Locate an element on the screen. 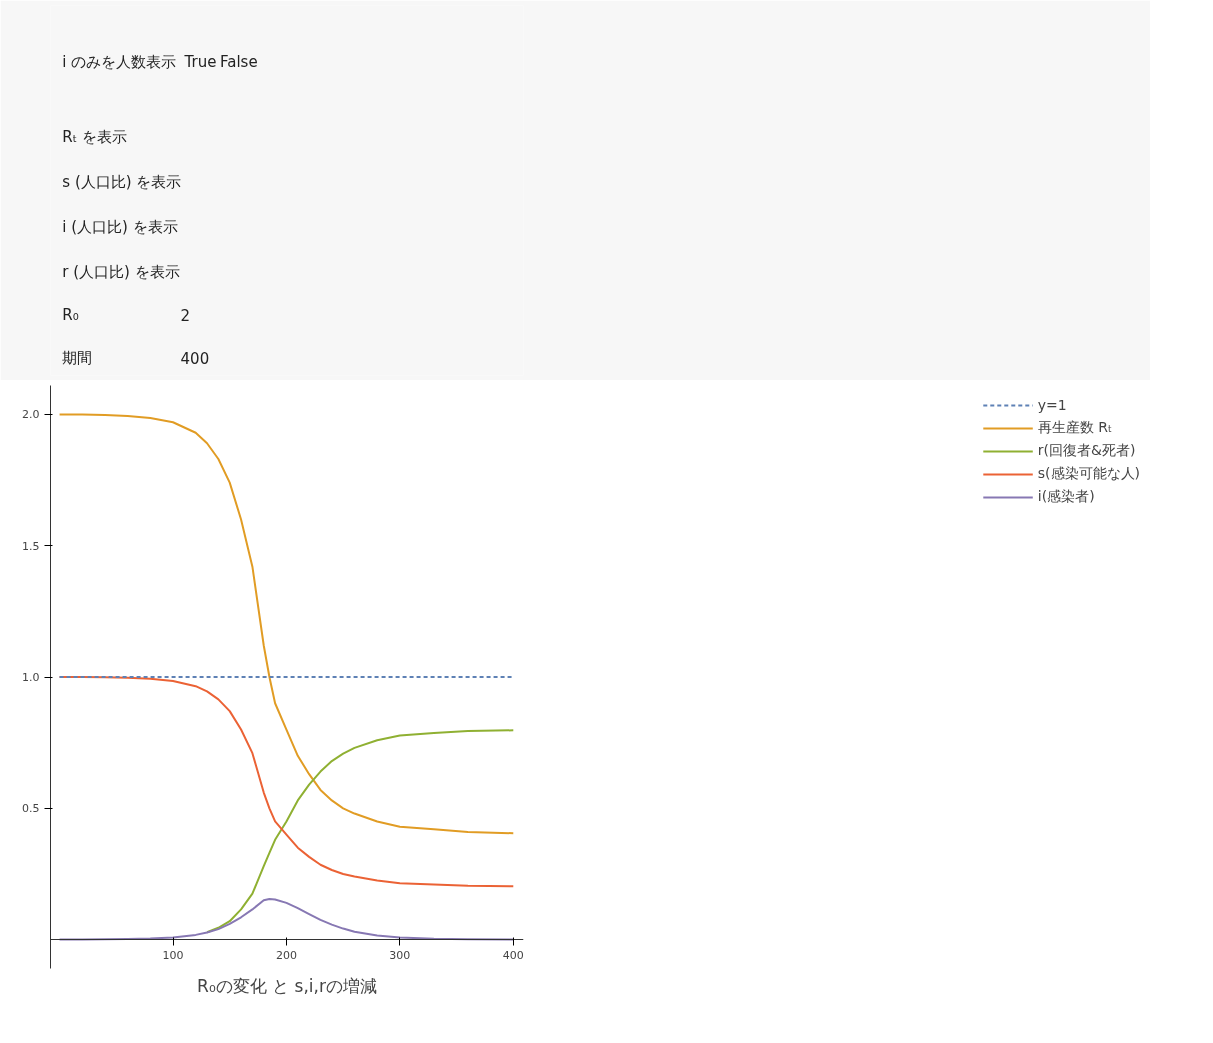 This screenshot has width=1213, height=1043. text: s (人口比) を表示 is located at coordinates (122, 181).